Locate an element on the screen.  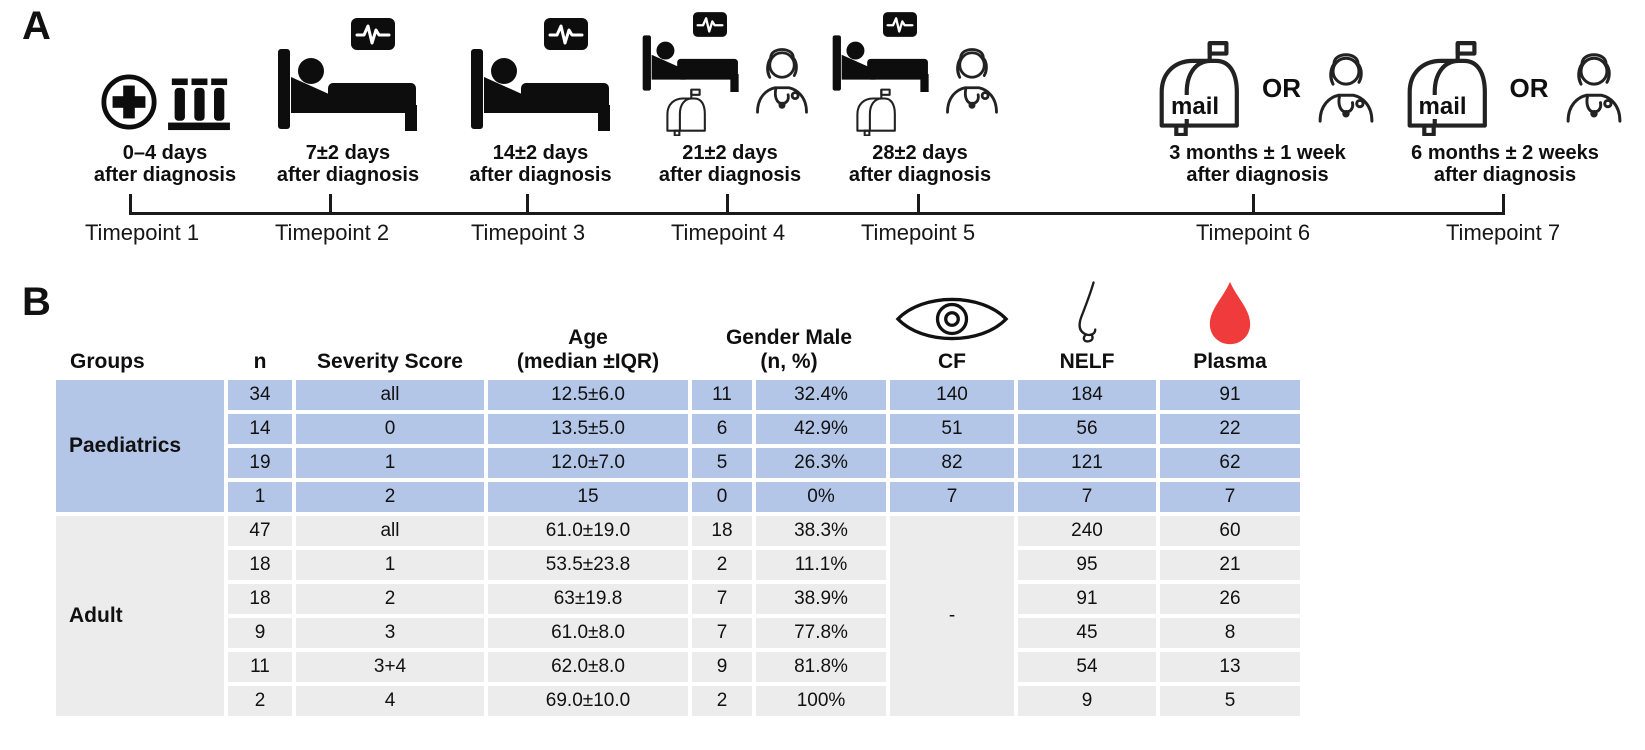
table-row: 1 2 15 0 0% 7 7 7 is located at coordinates (678, 497).